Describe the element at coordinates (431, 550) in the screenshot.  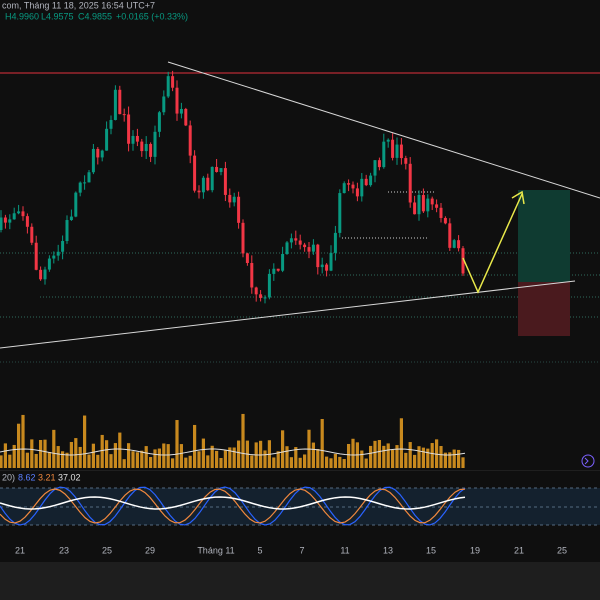
I see `time-label: 15` at that location.